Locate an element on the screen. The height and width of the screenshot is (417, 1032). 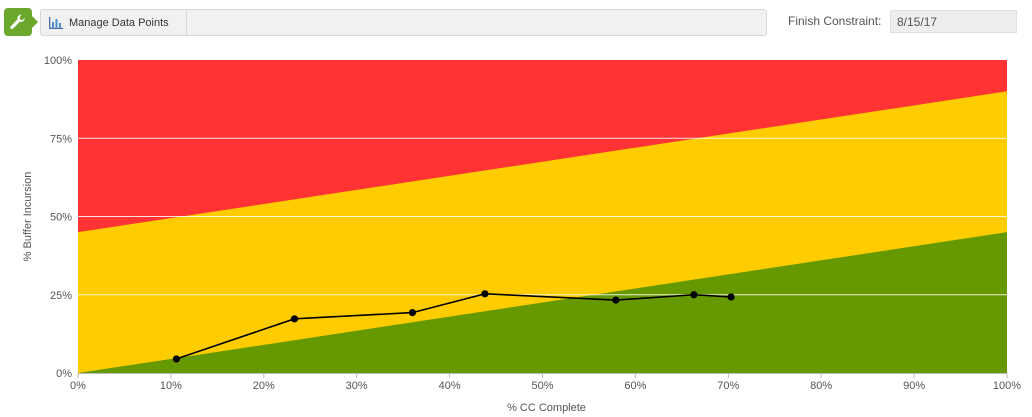
x-tick-label: 30% is located at coordinates (357, 386).